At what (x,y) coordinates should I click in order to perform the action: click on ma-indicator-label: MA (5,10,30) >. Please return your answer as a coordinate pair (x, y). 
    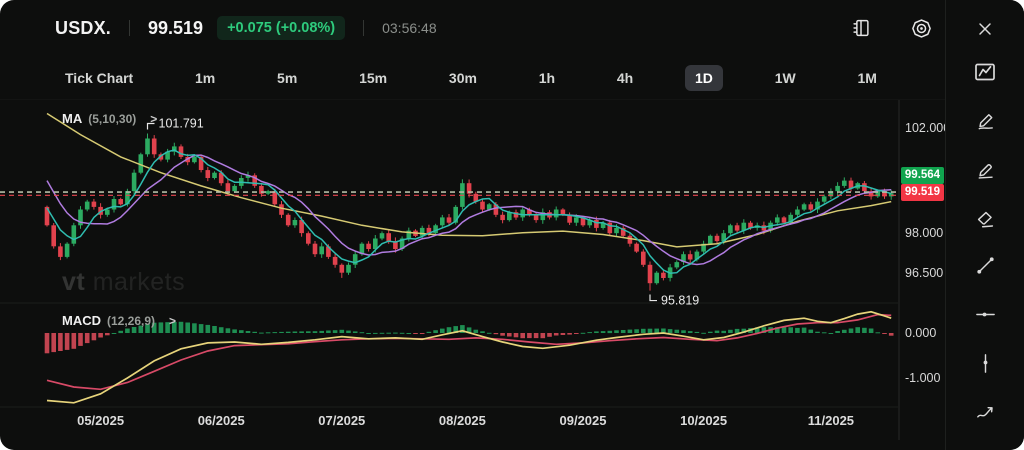
    Looking at the image, I should click on (109, 118).